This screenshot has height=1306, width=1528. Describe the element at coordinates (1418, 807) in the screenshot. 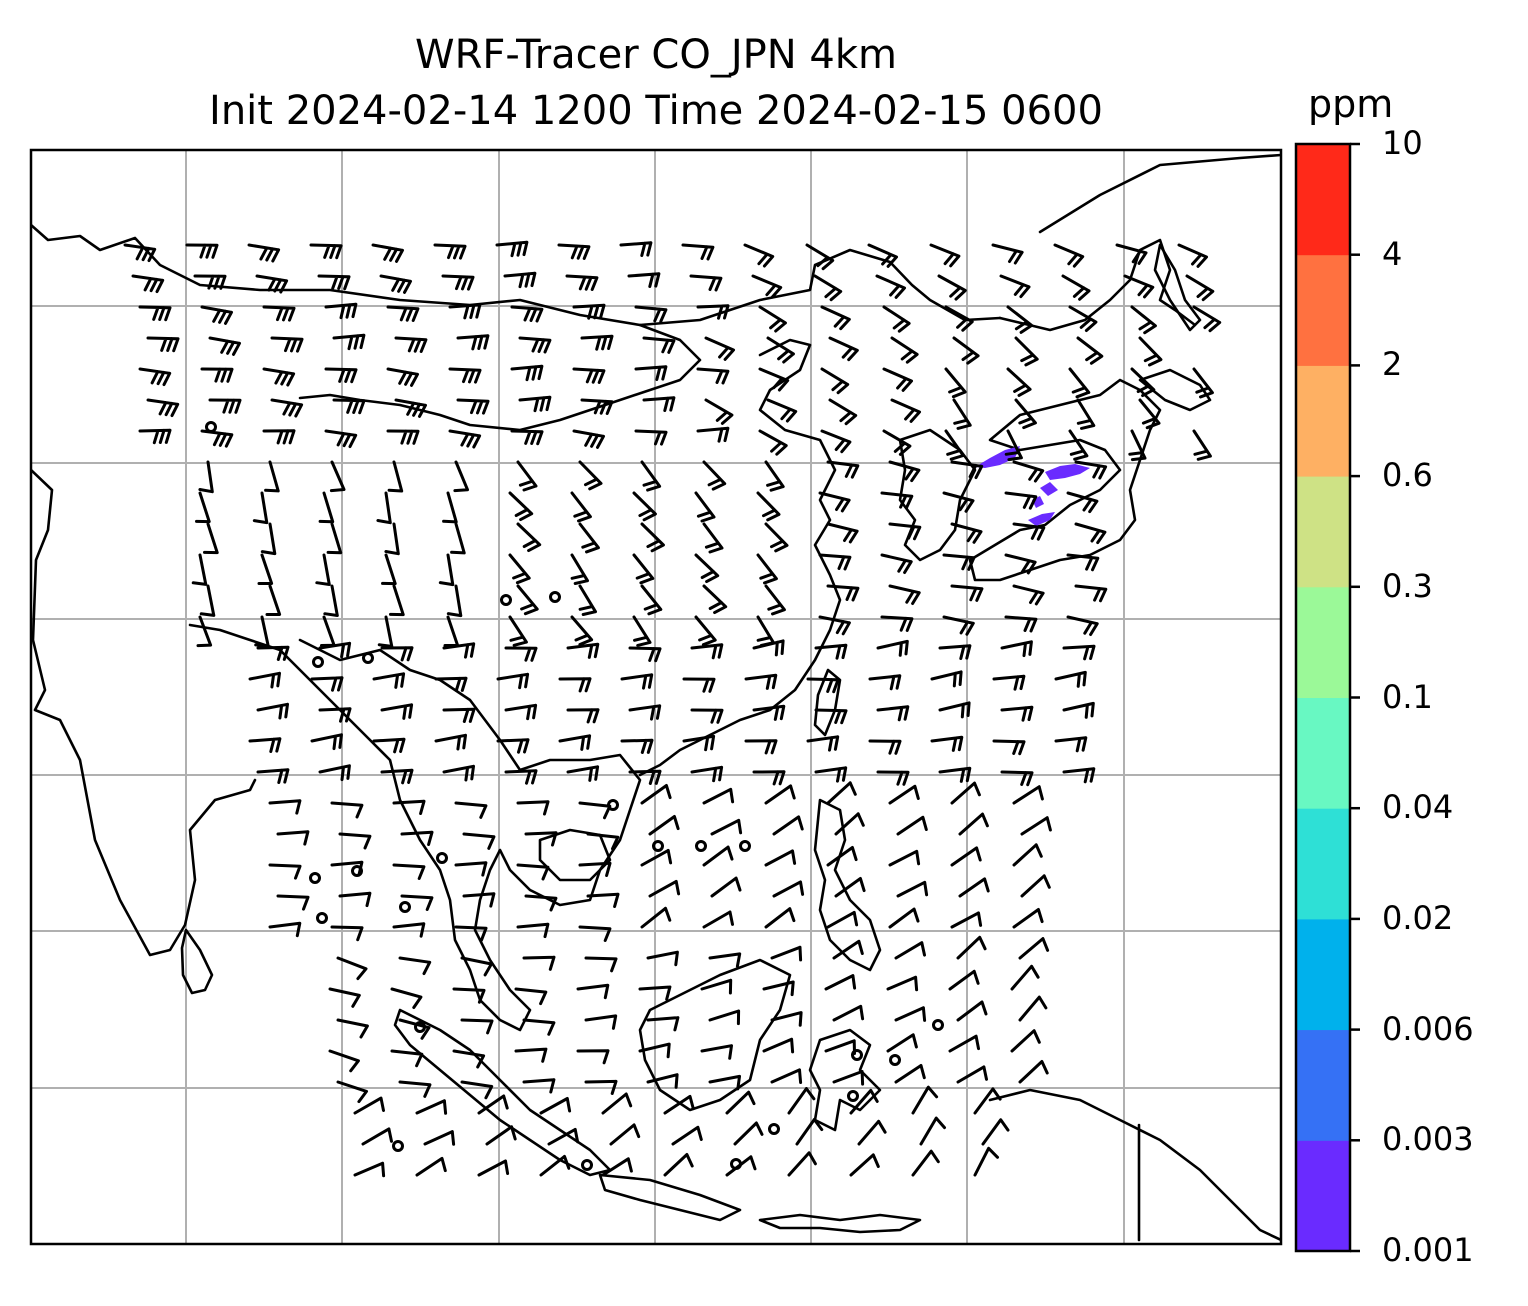

I see `colorbar-tick-label: 0.04` at that location.